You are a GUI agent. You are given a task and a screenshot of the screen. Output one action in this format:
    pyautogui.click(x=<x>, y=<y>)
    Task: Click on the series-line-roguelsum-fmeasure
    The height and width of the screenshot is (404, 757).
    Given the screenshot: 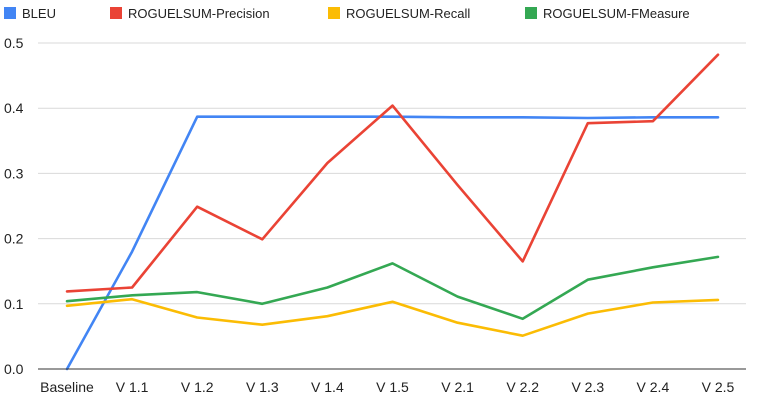 What is the action you would take?
    pyautogui.click(x=392, y=288)
    